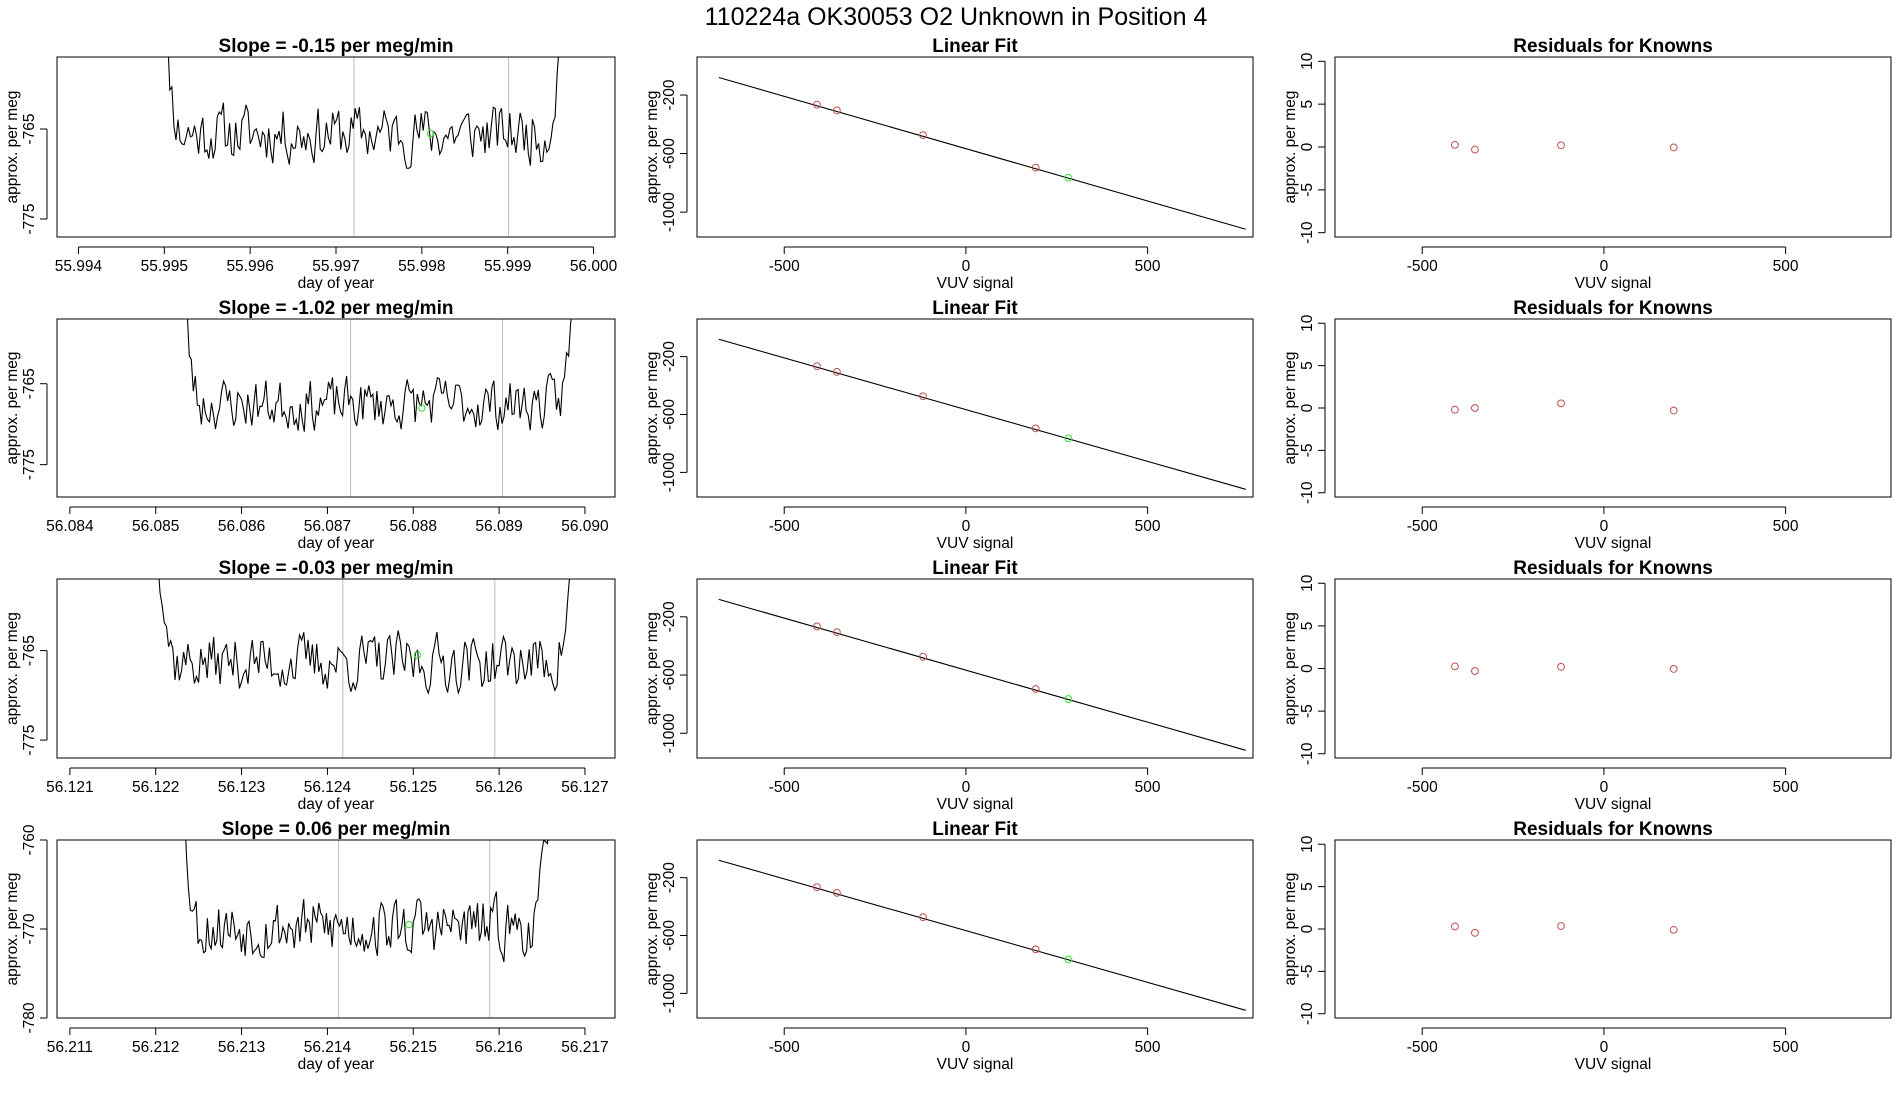 The image size is (1900, 1100). What do you see at coordinates (1307, 583) in the screenshot?
I see `y-tick-label: 10` at bounding box center [1307, 583].